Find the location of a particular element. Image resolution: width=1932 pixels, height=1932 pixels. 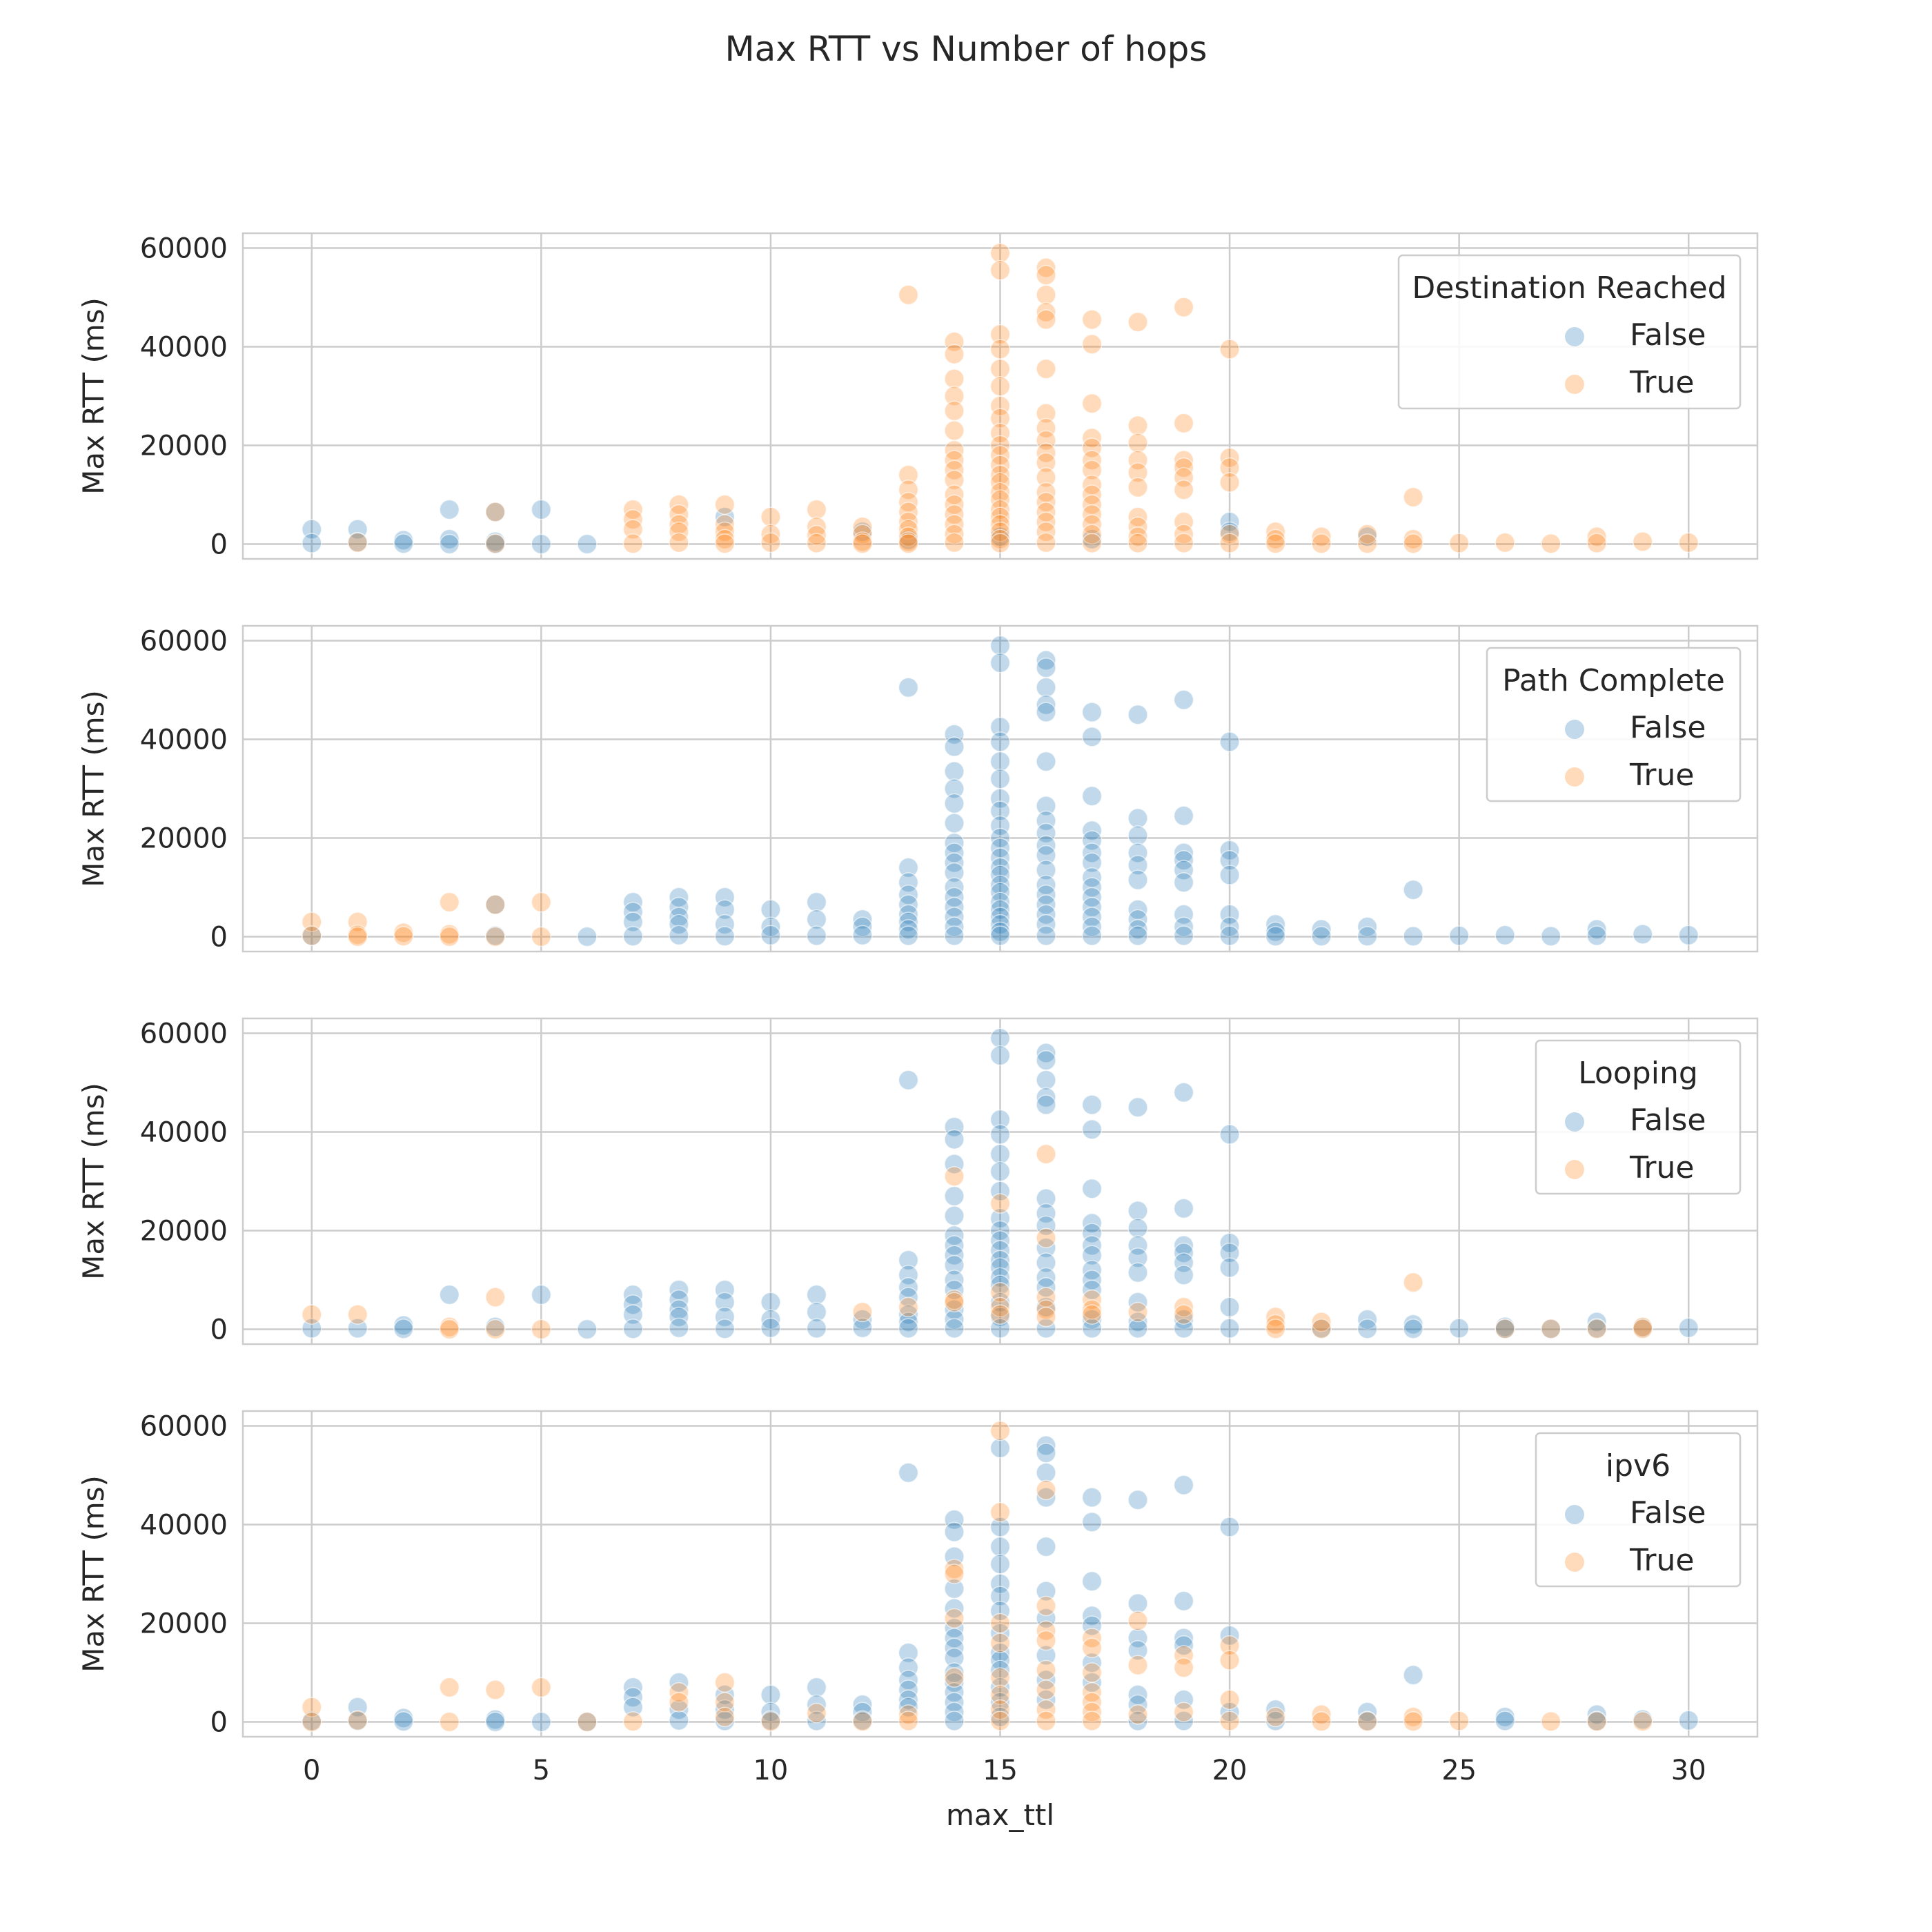

legend-title: Path Complete is located at coordinates (1613, 680).